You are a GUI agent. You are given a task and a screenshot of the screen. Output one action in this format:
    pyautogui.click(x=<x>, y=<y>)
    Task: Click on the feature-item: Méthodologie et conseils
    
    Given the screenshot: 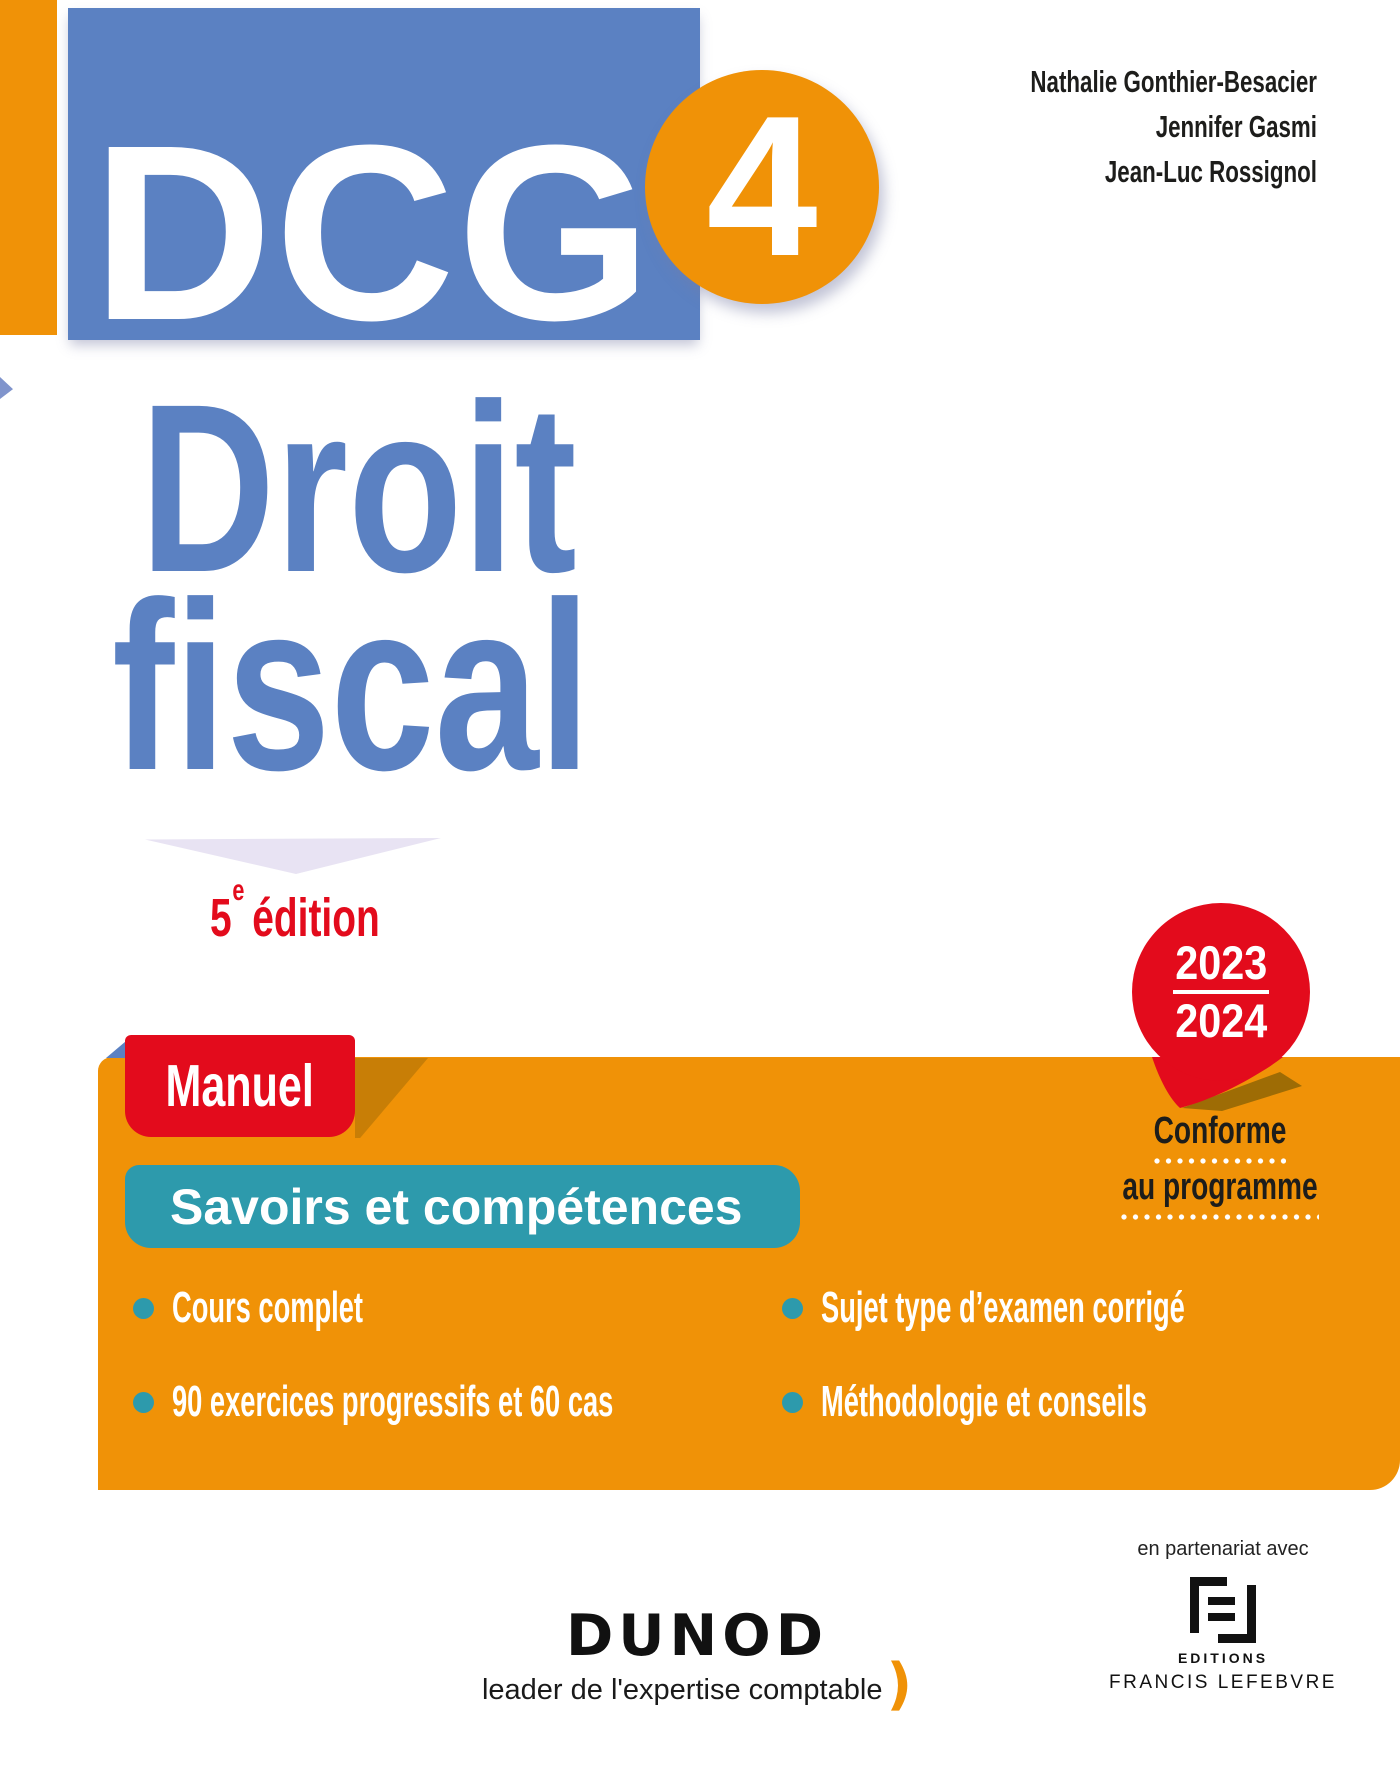 What is the action you would take?
    pyautogui.click(x=1064, y=1402)
    